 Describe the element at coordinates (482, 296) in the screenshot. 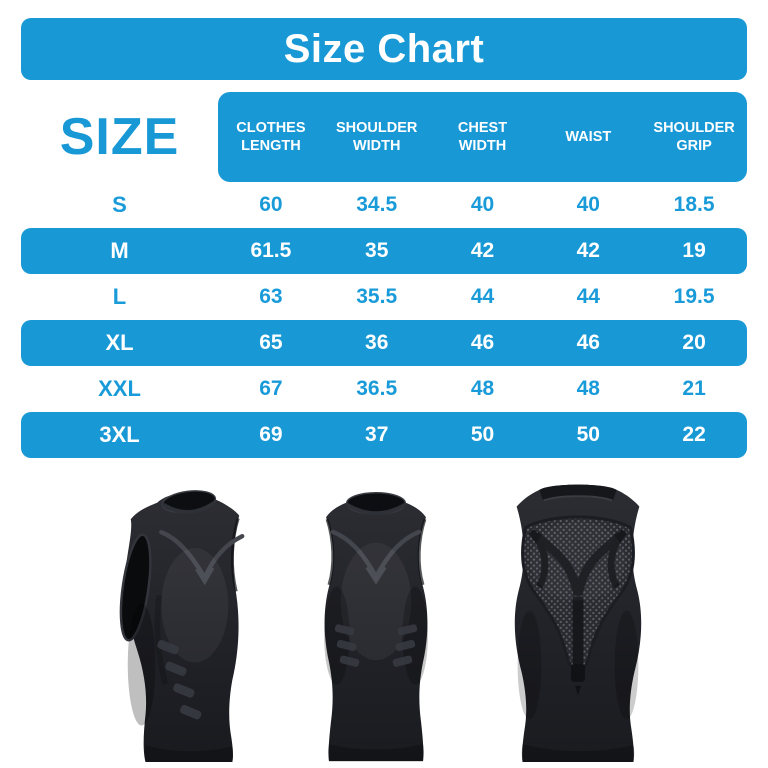

I see `value-chest-width: 44` at that location.